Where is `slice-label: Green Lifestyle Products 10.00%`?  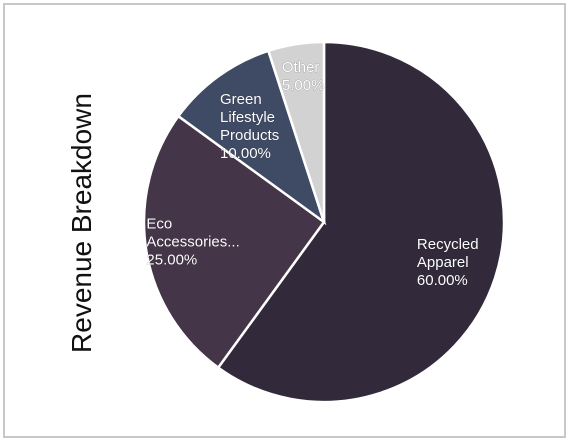
slice-label: Green Lifestyle Products 10.00% is located at coordinates (249, 126).